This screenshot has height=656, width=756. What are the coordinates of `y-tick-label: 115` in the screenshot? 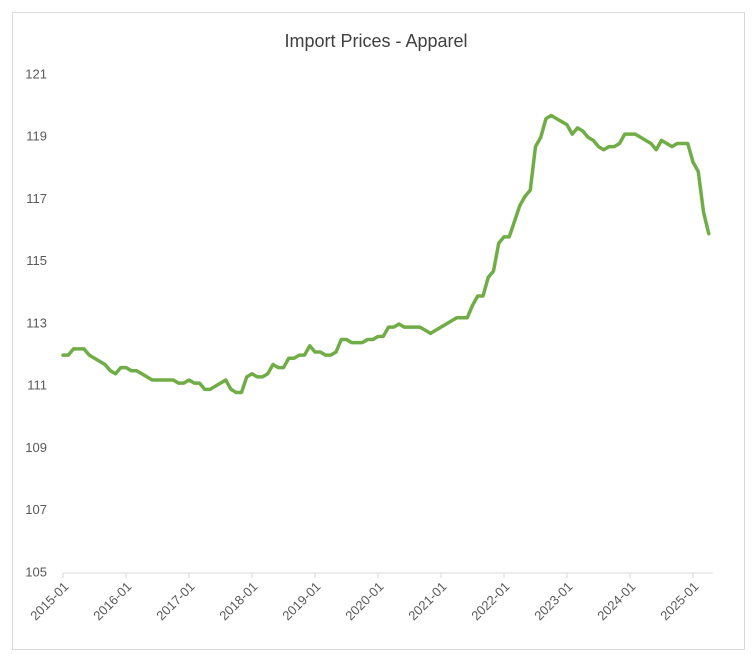 It's located at (36, 260).